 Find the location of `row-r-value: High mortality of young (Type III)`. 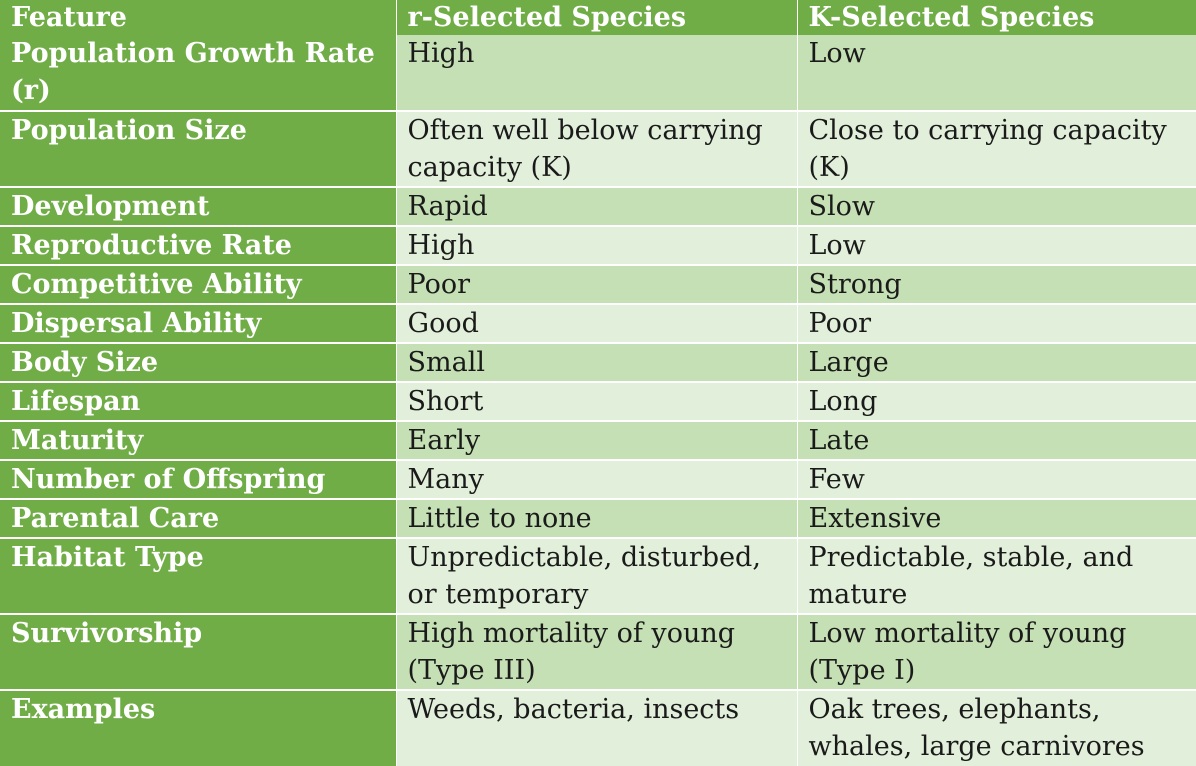

row-r-value: High mortality of young (Type III) is located at coordinates (597, 652).